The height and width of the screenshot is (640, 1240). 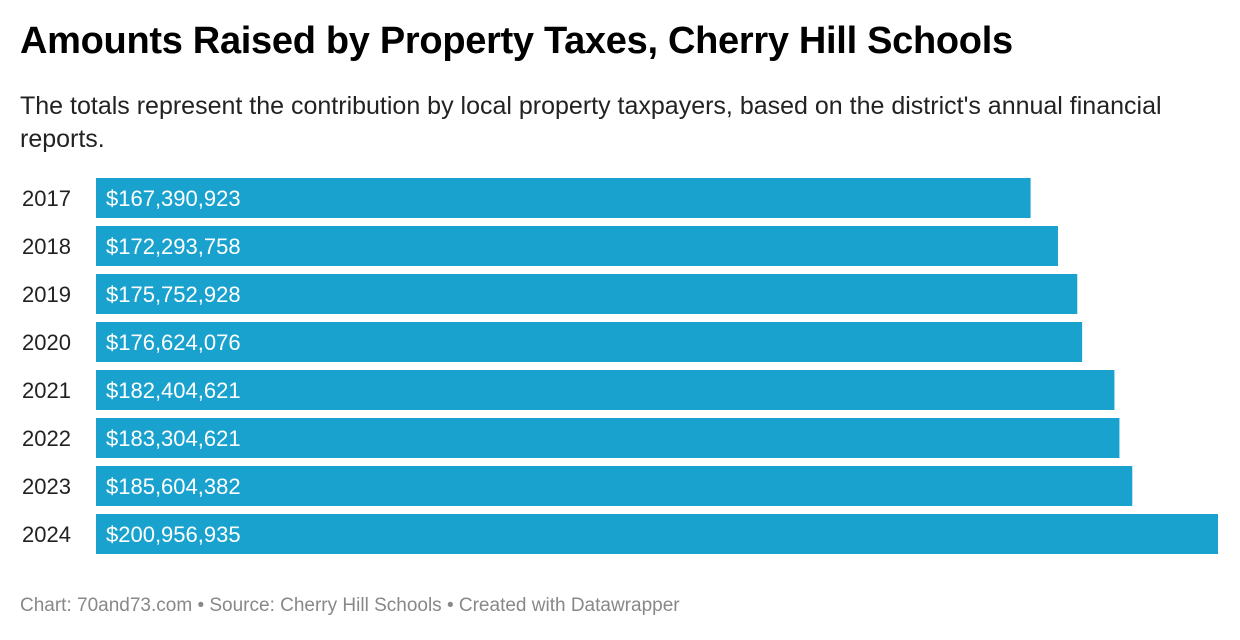 What do you see at coordinates (46, 246) in the screenshot?
I see `category-label: 2018` at bounding box center [46, 246].